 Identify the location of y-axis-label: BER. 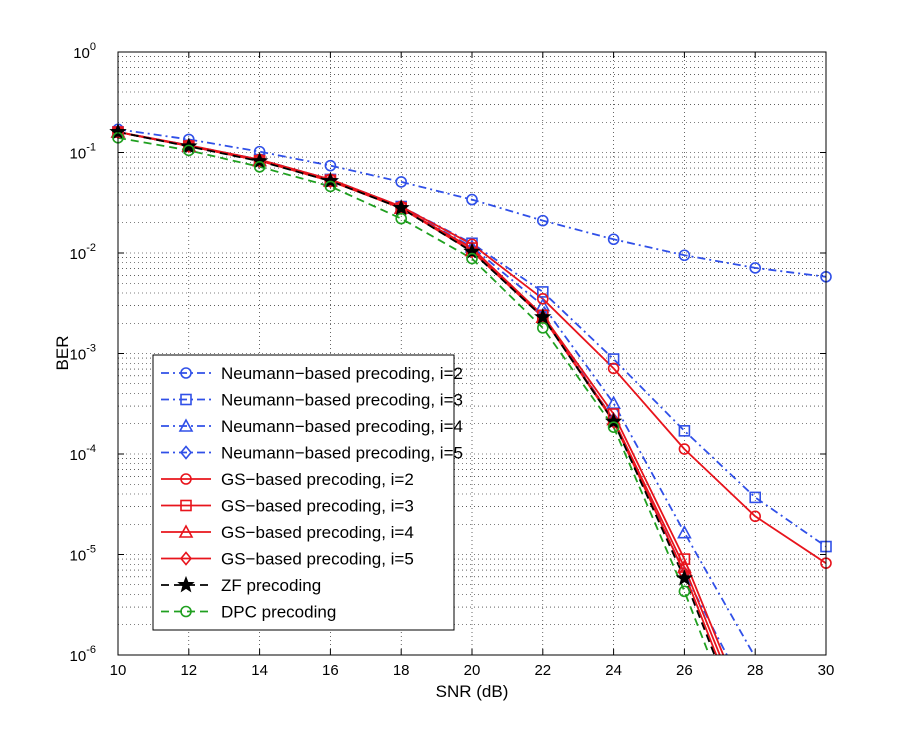
(62, 353).